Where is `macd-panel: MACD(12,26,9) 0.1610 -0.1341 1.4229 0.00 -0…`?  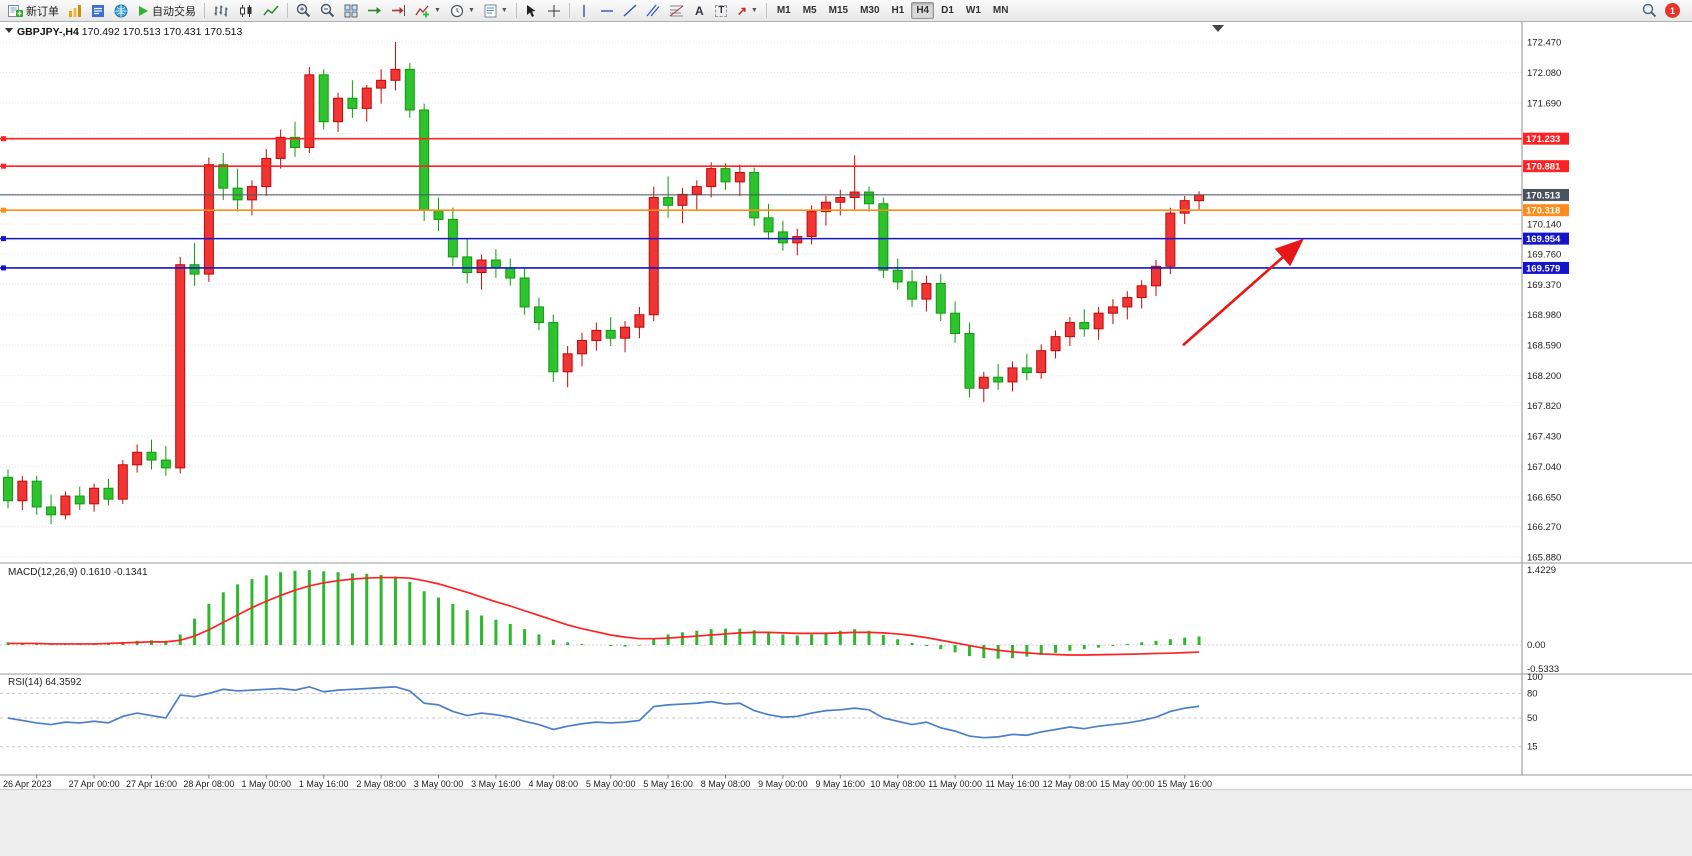
macd-panel: MACD(12,26,9) 0.1610 -0.1341 1.4229 0.00 -0… is located at coordinates (782, 620).